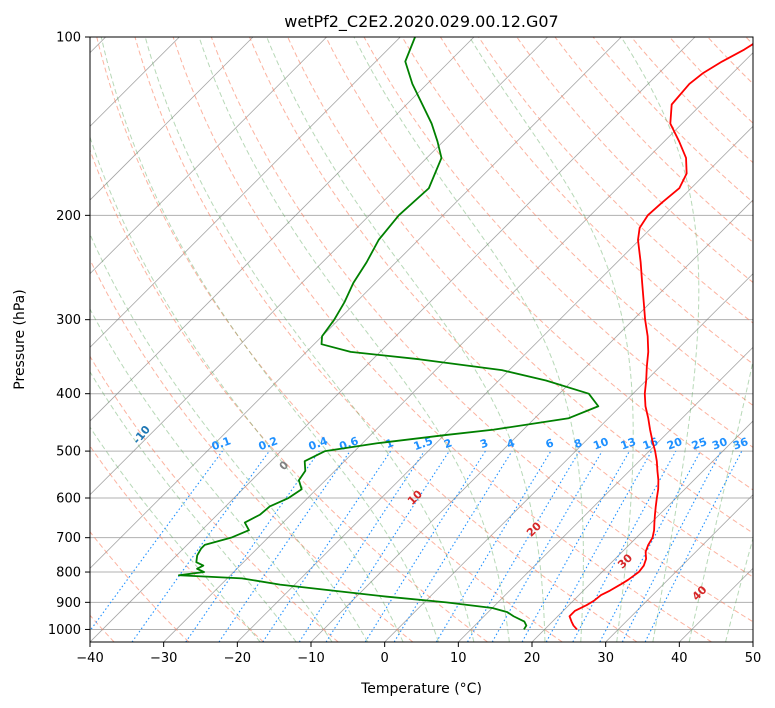 The image size is (775, 708). Describe the element at coordinates (421, 22) in the screenshot. I see `chart-title: wetPf2_C2E2.2020.029.00.12.G07` at that location.